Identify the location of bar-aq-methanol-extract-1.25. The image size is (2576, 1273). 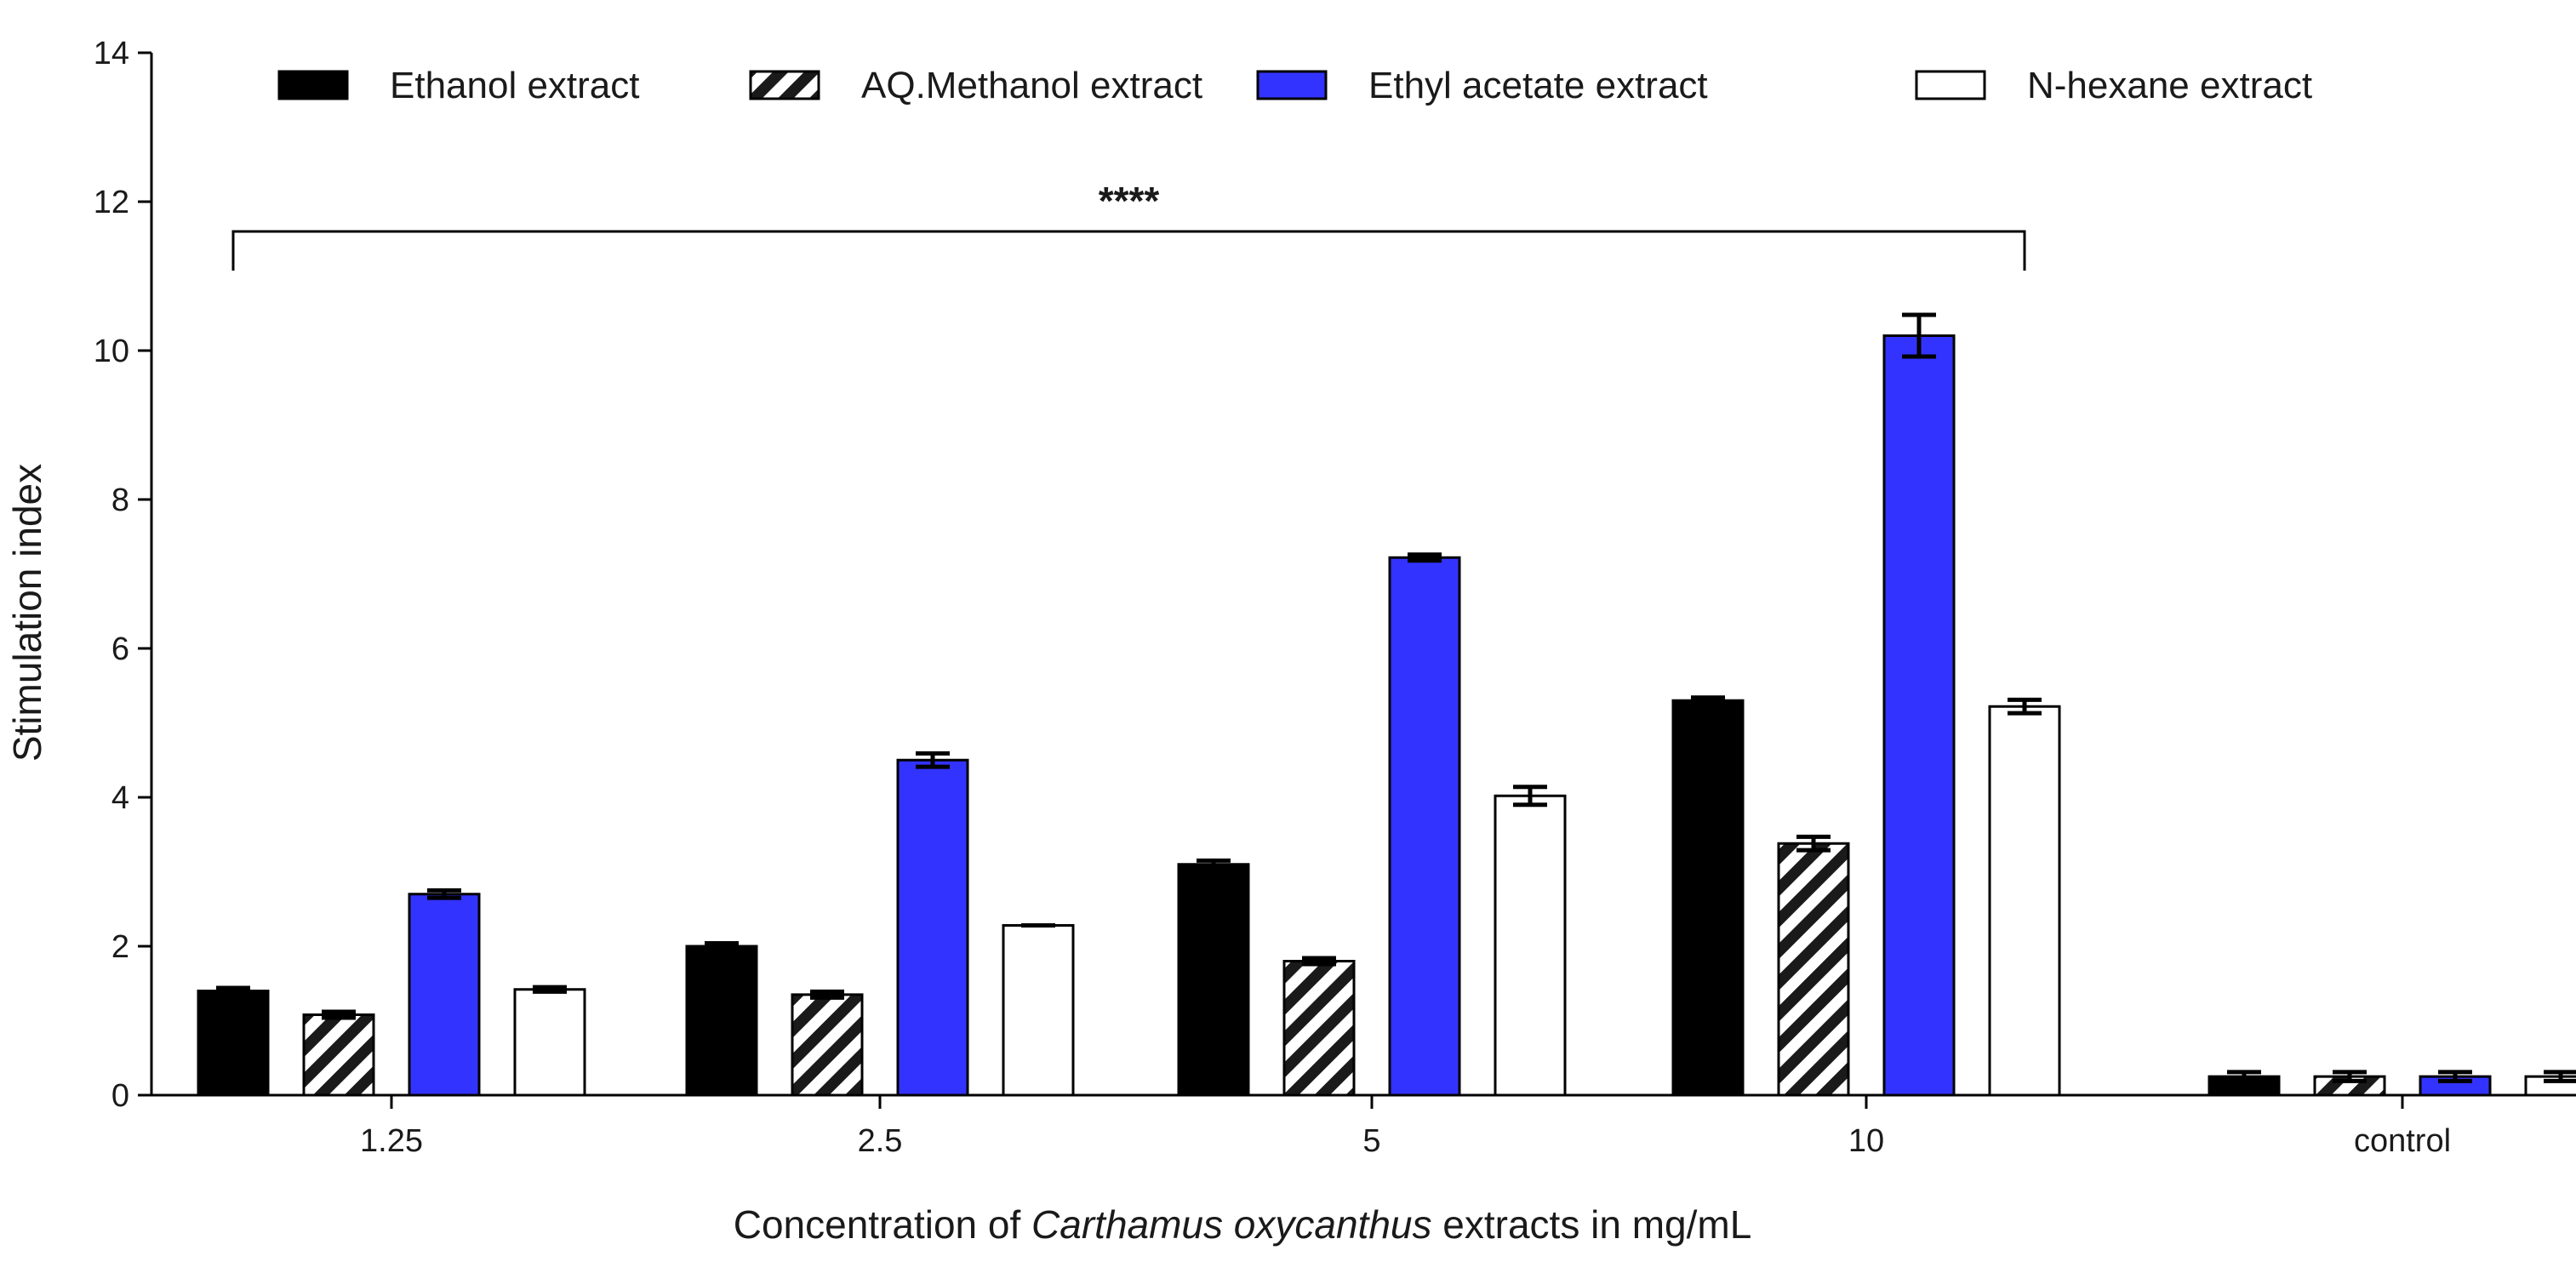
(338, 1055).